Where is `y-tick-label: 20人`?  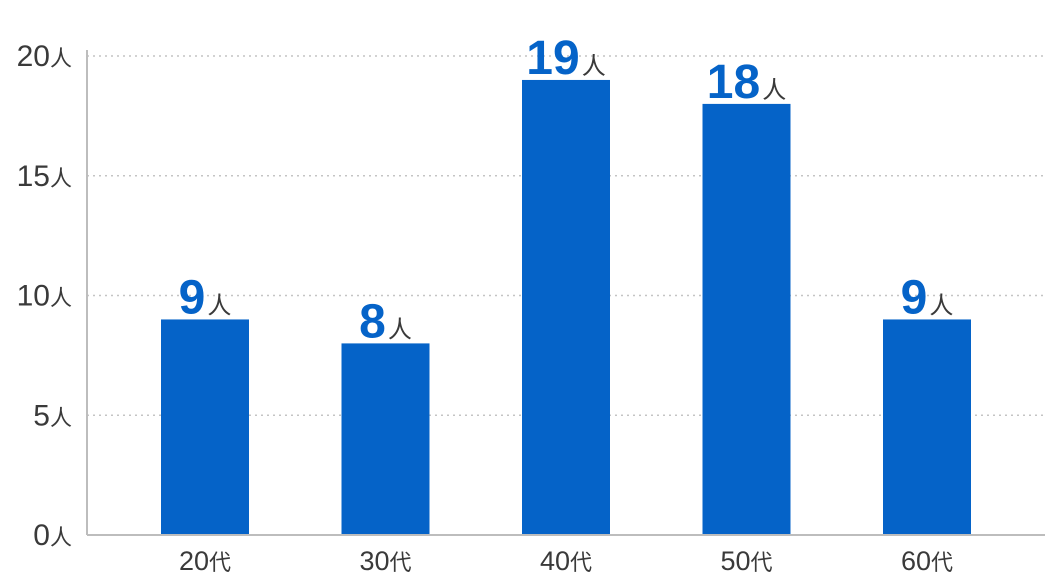
y-tick-label: 20人 is located at coordinates (44, 56).